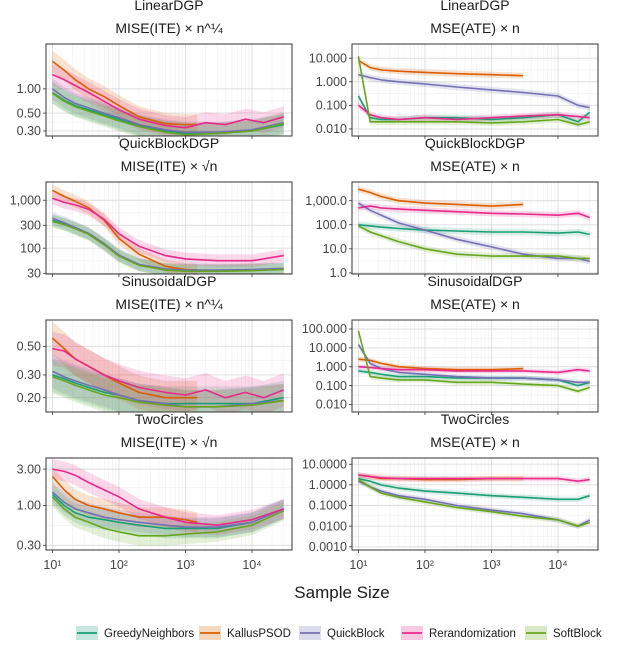 The height and width of the screenshot is (647, 640). Describe the element at coordinates (259, 634) in the screenshot. I see `legend-label: KallusPSOD` at that location.